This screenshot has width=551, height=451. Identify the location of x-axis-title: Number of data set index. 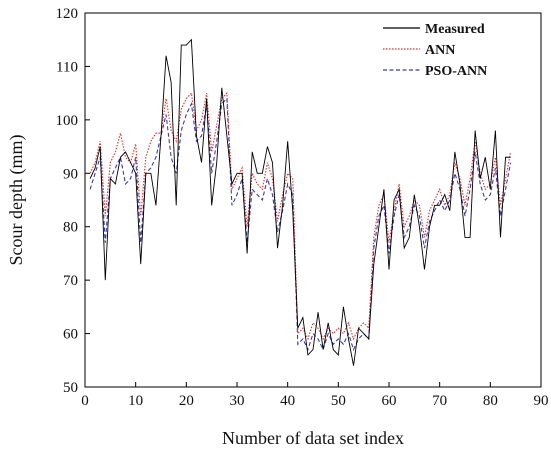
(313, 438).